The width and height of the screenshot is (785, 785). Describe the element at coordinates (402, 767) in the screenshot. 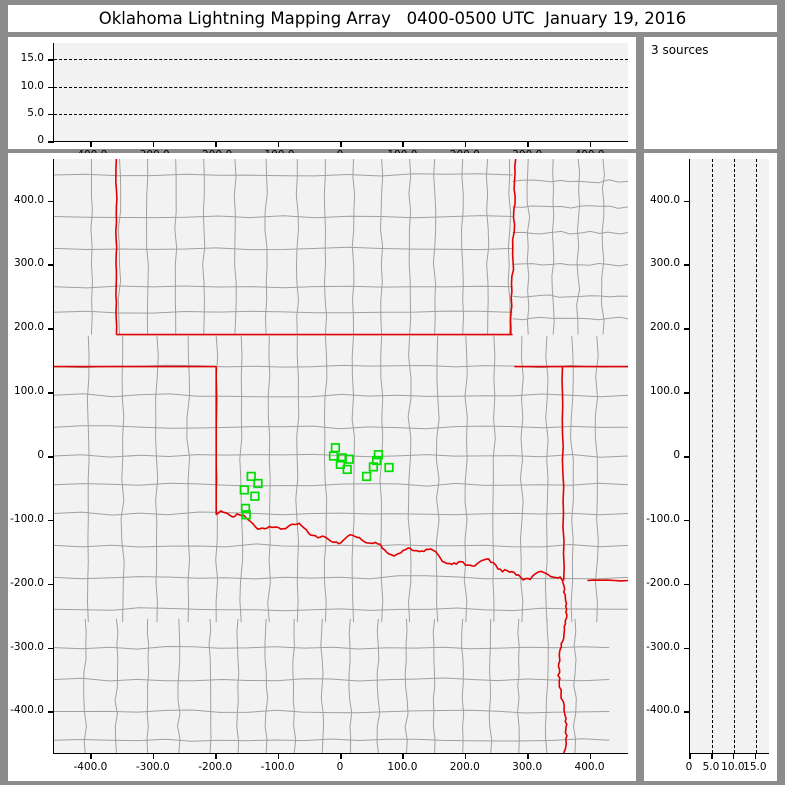

I see `x-axis-tick-label: 100.0` at that location.